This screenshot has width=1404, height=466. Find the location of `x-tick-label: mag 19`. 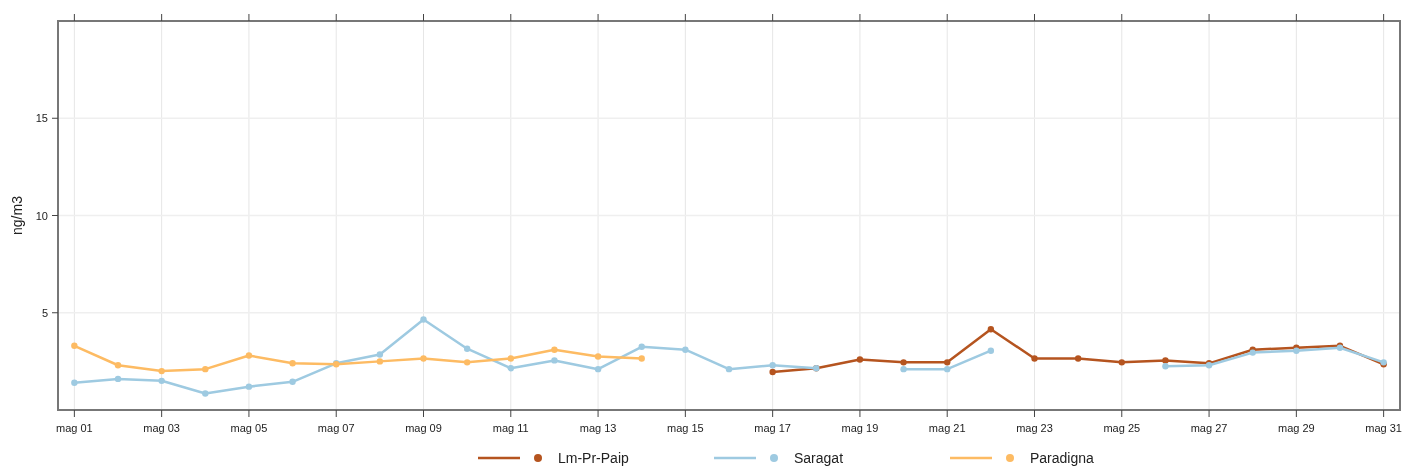

x-tick-label: mag 19 is located at coordinates (860, 428).